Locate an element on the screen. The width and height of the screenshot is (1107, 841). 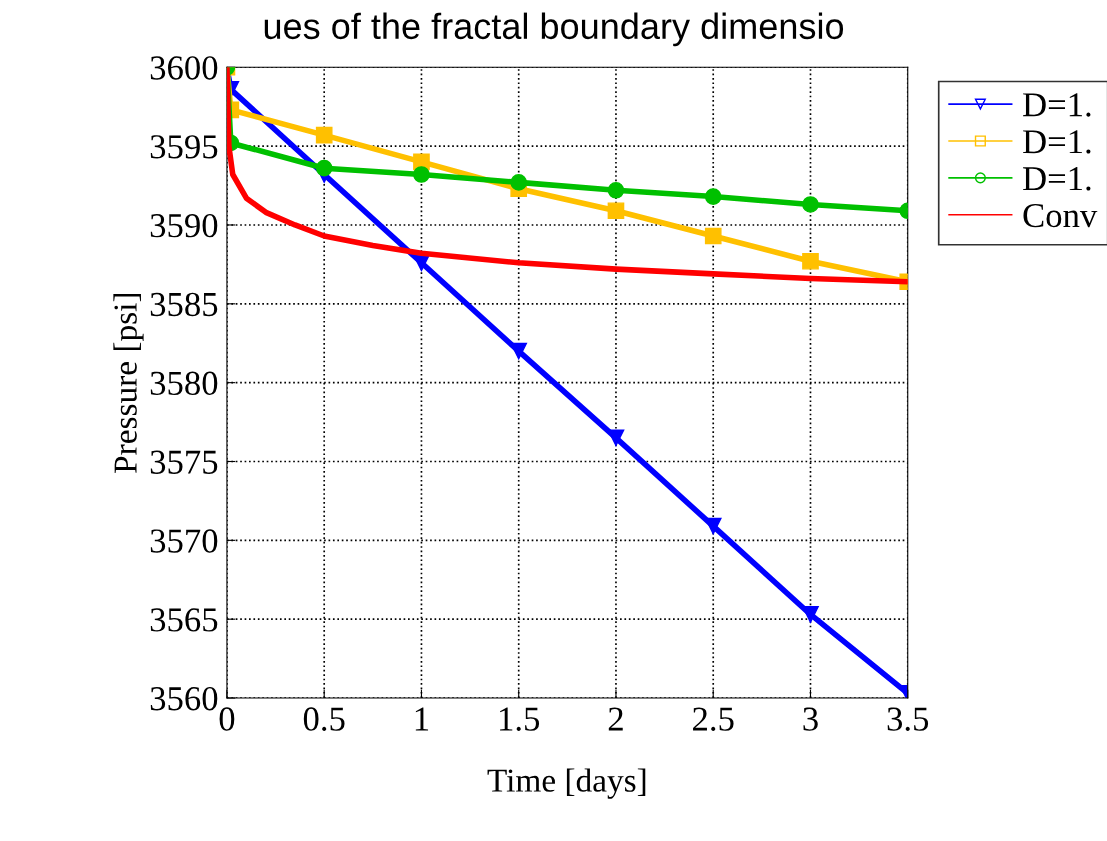
y-tick-label: 3565 is located at coordinates (184, 620).